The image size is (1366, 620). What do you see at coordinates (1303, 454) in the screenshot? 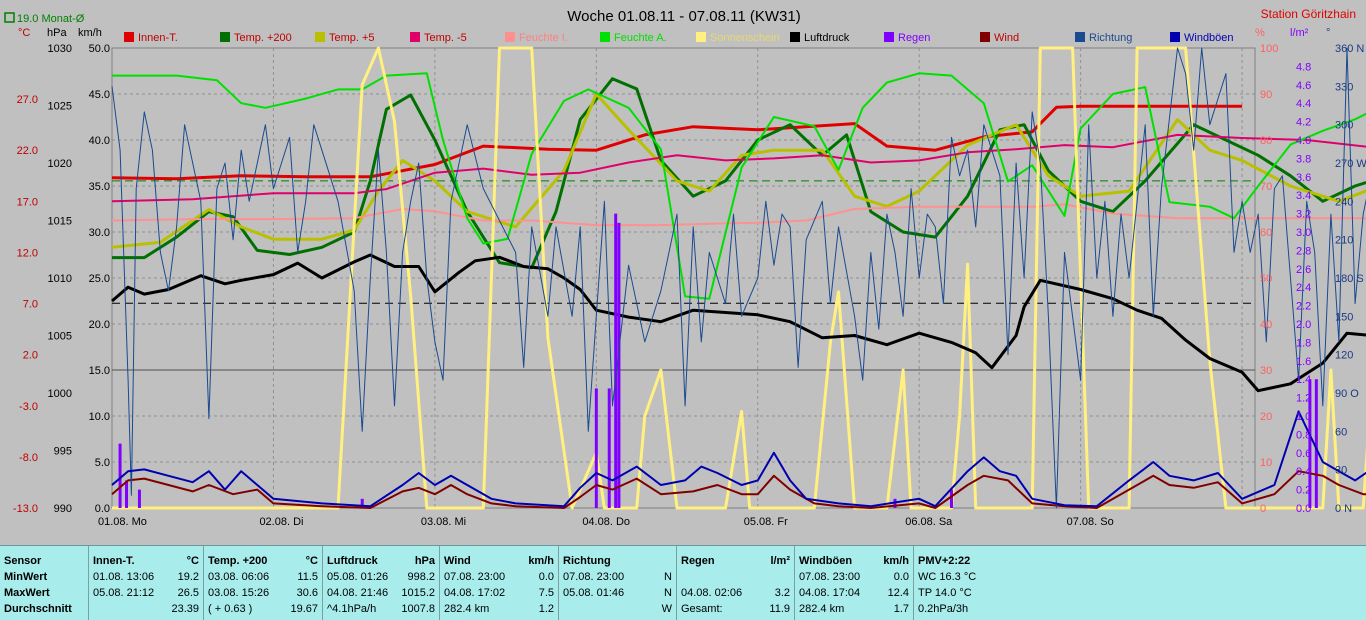
I see `tick-rain: 0.6` at bounding box center [1303, 454].